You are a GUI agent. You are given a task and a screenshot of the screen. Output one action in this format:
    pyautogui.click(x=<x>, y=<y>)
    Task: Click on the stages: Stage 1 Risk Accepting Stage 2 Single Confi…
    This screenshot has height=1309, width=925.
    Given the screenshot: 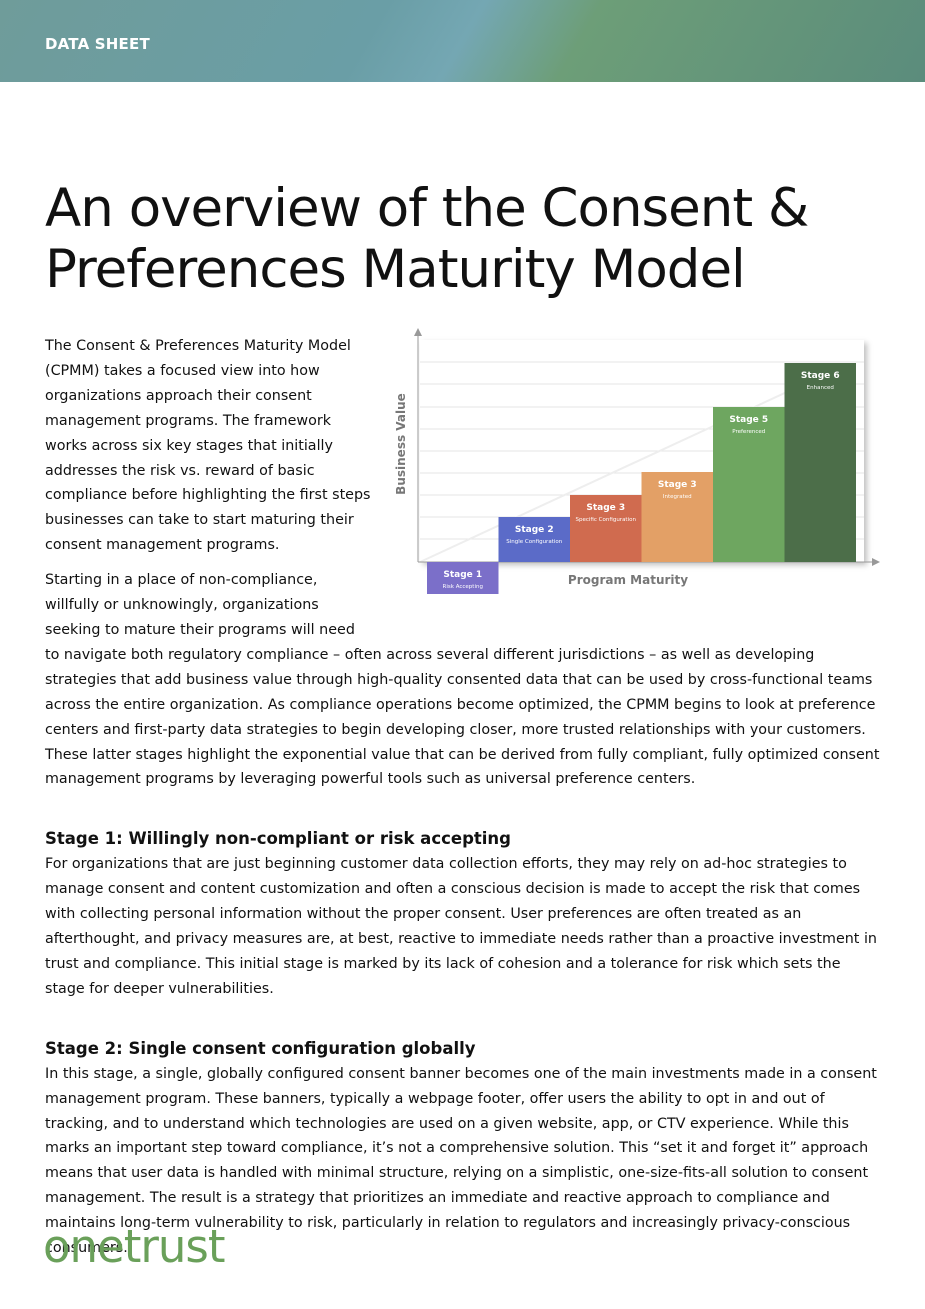 What is the action you would take?
    pyautogui.click(x=641, y=478)
    